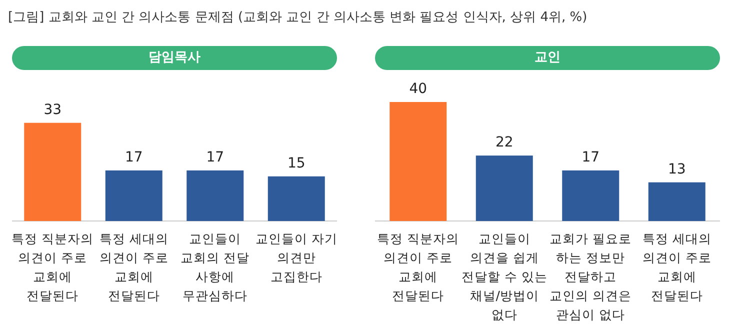 This screenshot has height=335, width=729. I want to click on x-tick-label: 교회가 필요로 하는 정보만 전달하고 교인의 의견은 관심이 없다, so click(590, 277).